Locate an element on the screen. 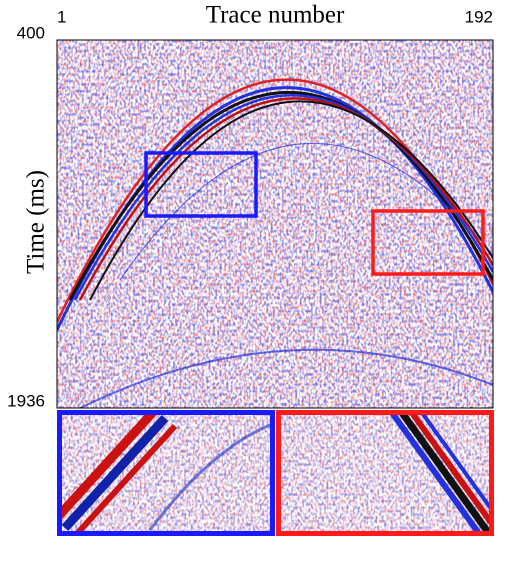 This screenshot has width=516, height=563. inset-red is located at coordinates (385, 473).